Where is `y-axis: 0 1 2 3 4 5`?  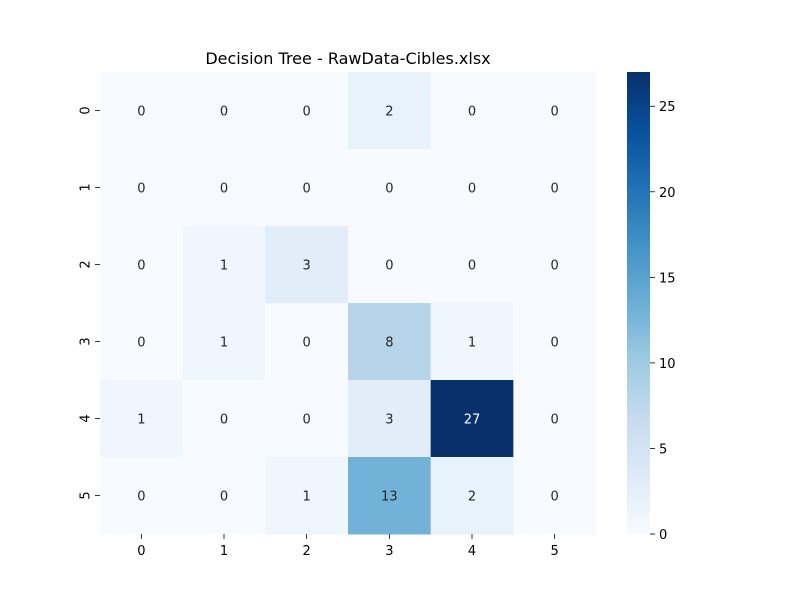
y-axis: 0 1 2 3 4 5 is located at coordinates (89, 303).